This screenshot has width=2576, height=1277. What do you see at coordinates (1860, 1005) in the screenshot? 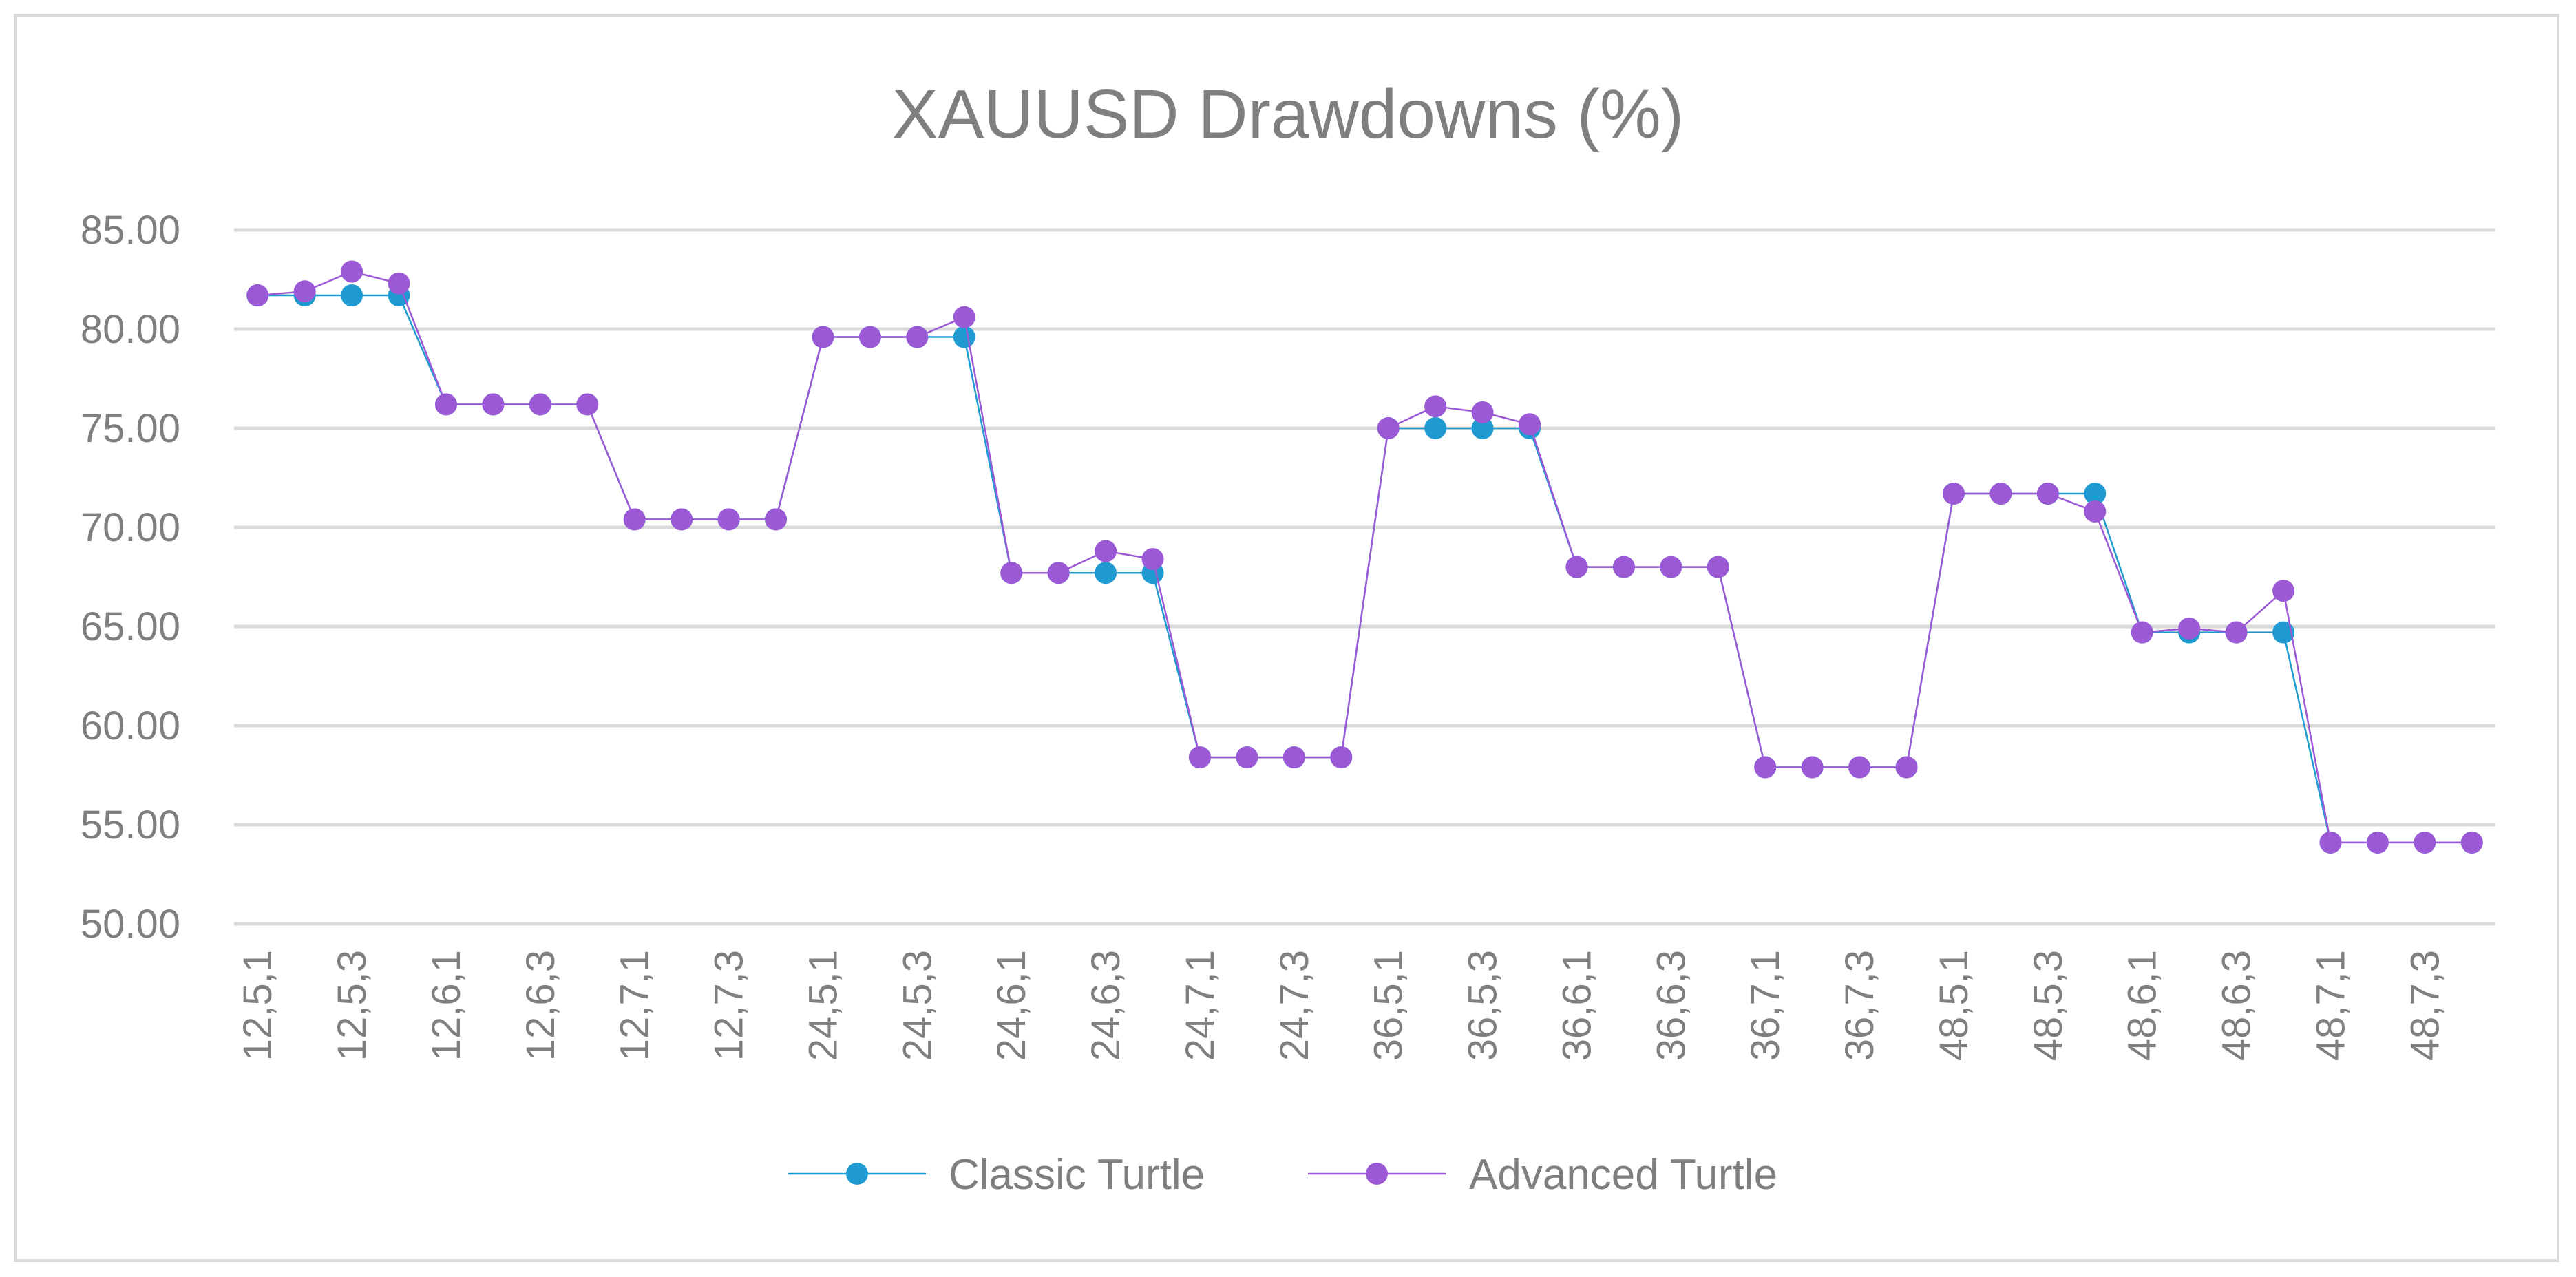
I see `x-tick-label: 36,7,3` at bounding box center [1860, 1005].